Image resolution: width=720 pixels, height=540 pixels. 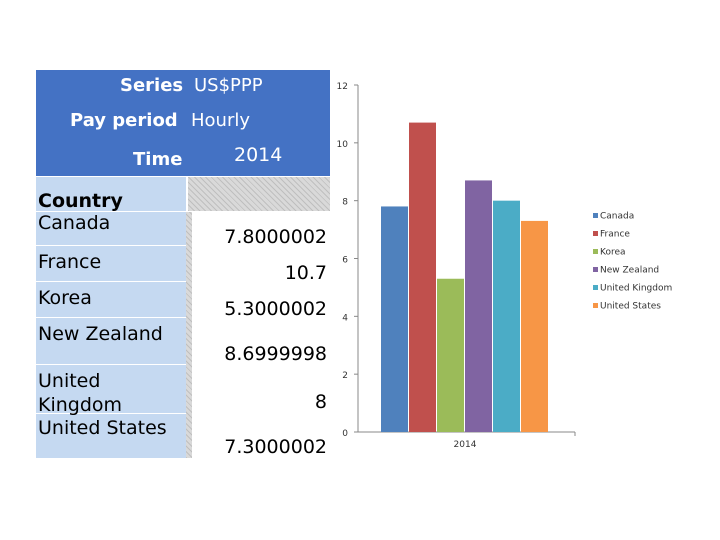 What do you see at coordinates (422, 277) in the screenshot?
I see `bar-france` at bounding box center [422, 277].